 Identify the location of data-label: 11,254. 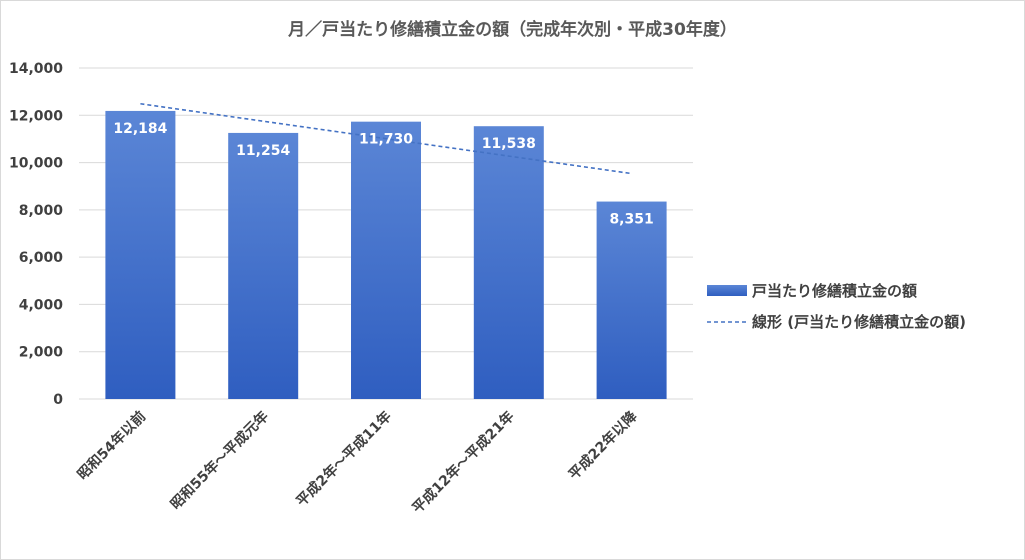
(263, 151).